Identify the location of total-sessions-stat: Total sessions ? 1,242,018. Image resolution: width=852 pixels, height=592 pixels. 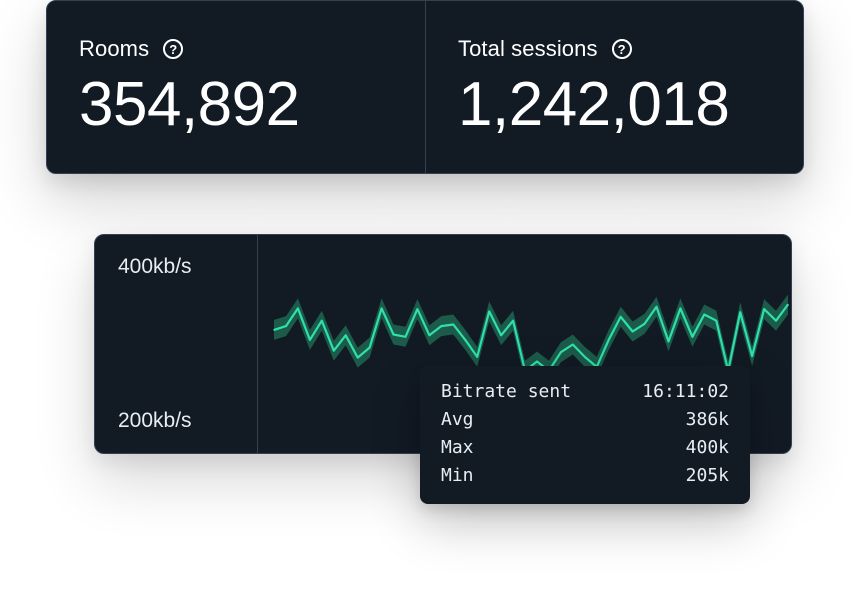
(614, 87).